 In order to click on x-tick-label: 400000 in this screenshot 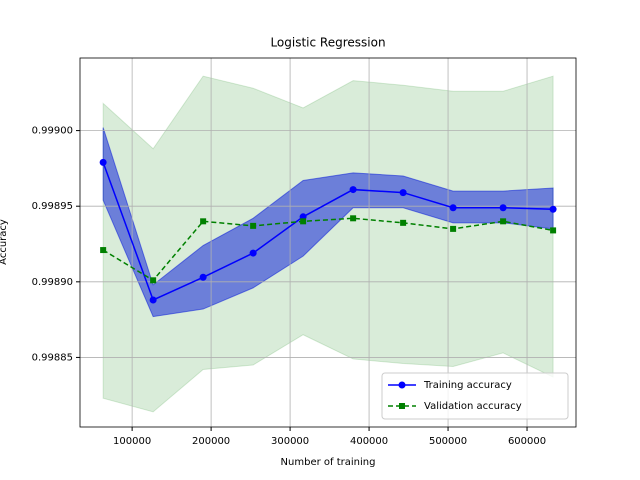, I will do `click(369, 441)`.